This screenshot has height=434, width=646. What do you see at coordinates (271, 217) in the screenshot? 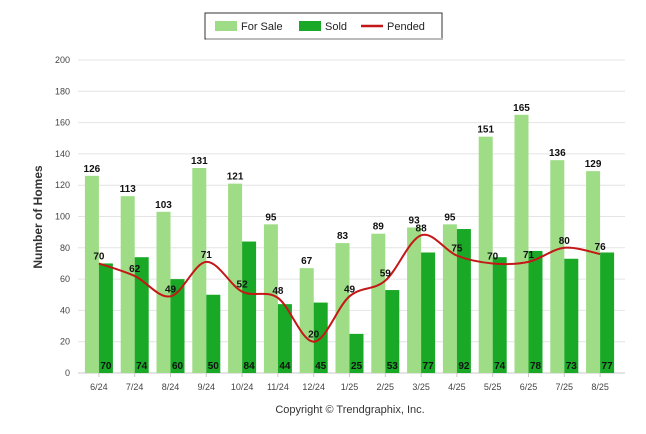
I see `label-for-sale: 95` at bounding box center [271, 217].